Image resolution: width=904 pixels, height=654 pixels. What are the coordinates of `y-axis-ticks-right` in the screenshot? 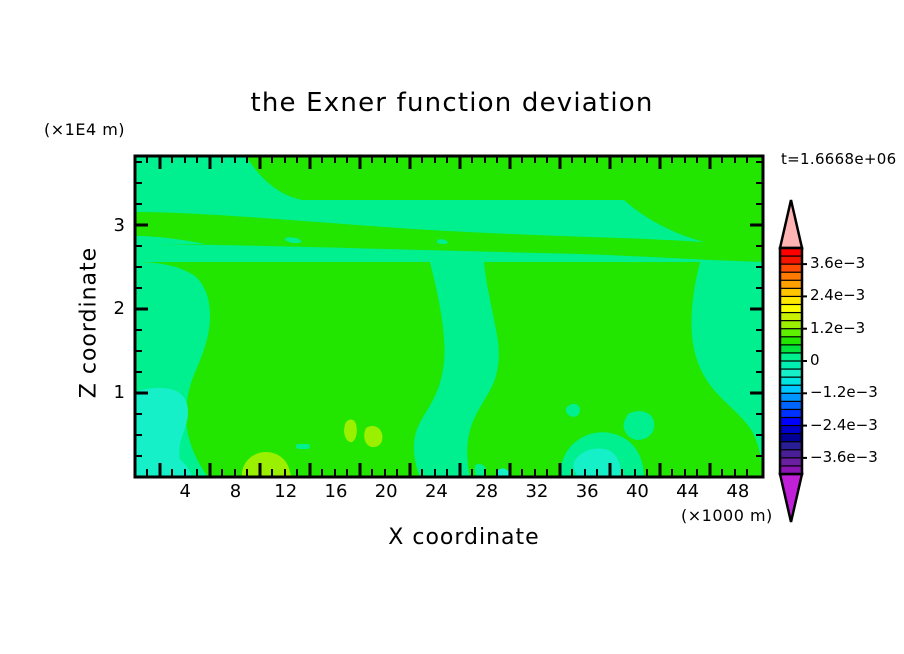 It's located at (756, 309).